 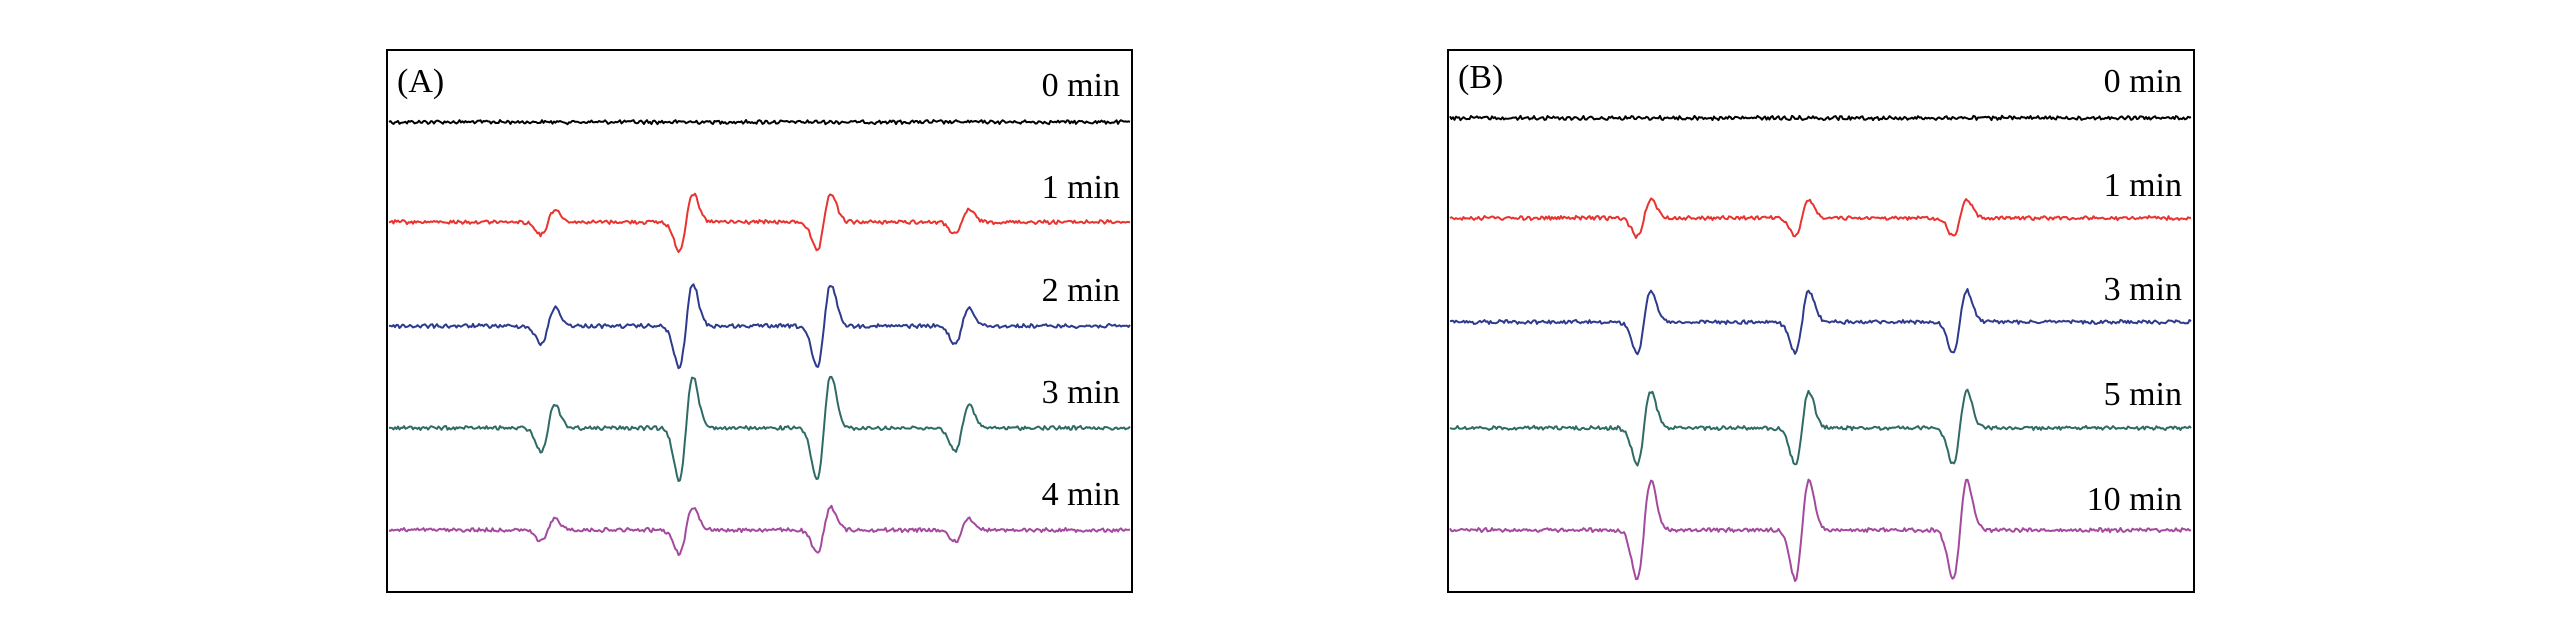 I want to click on series-label: 2 min, so click(x=1081, y=290).